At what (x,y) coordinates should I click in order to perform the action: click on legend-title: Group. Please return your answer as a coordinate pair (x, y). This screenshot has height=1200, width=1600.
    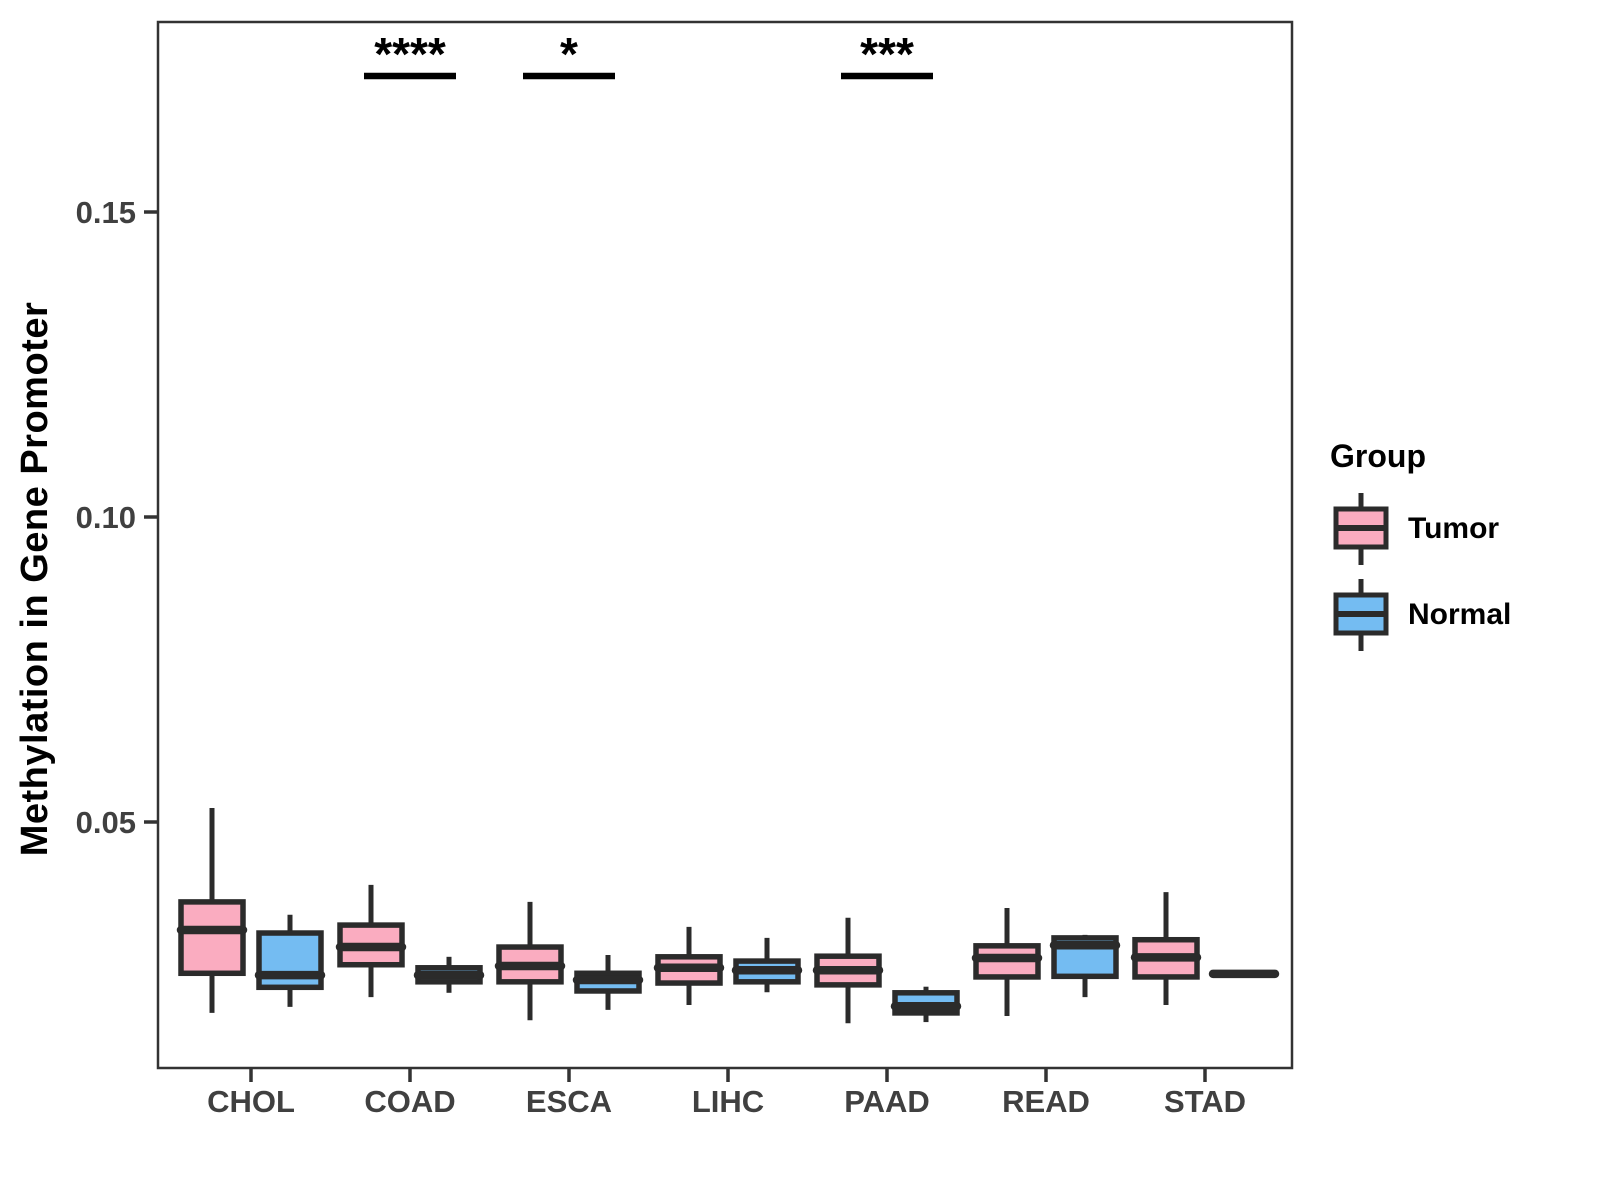
    Looking at the image, I should click on (1378, 456).